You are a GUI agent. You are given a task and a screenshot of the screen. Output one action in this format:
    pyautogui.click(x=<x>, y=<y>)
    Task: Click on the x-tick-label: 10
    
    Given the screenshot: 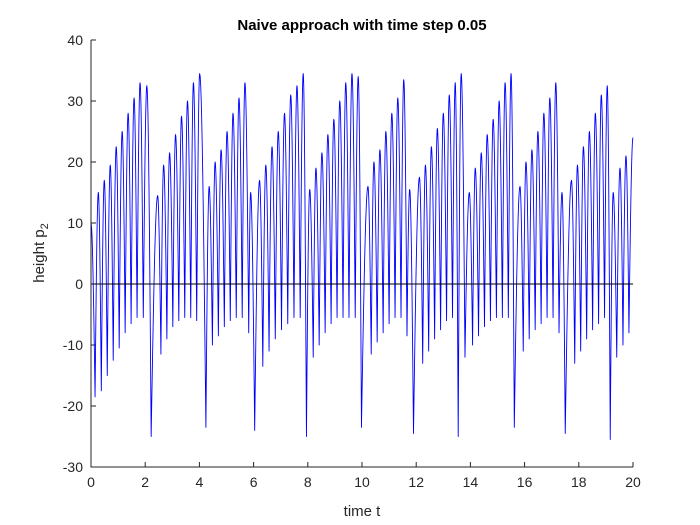 What is the action you would take?
    pyautogui.click(x=362, y=482)
    